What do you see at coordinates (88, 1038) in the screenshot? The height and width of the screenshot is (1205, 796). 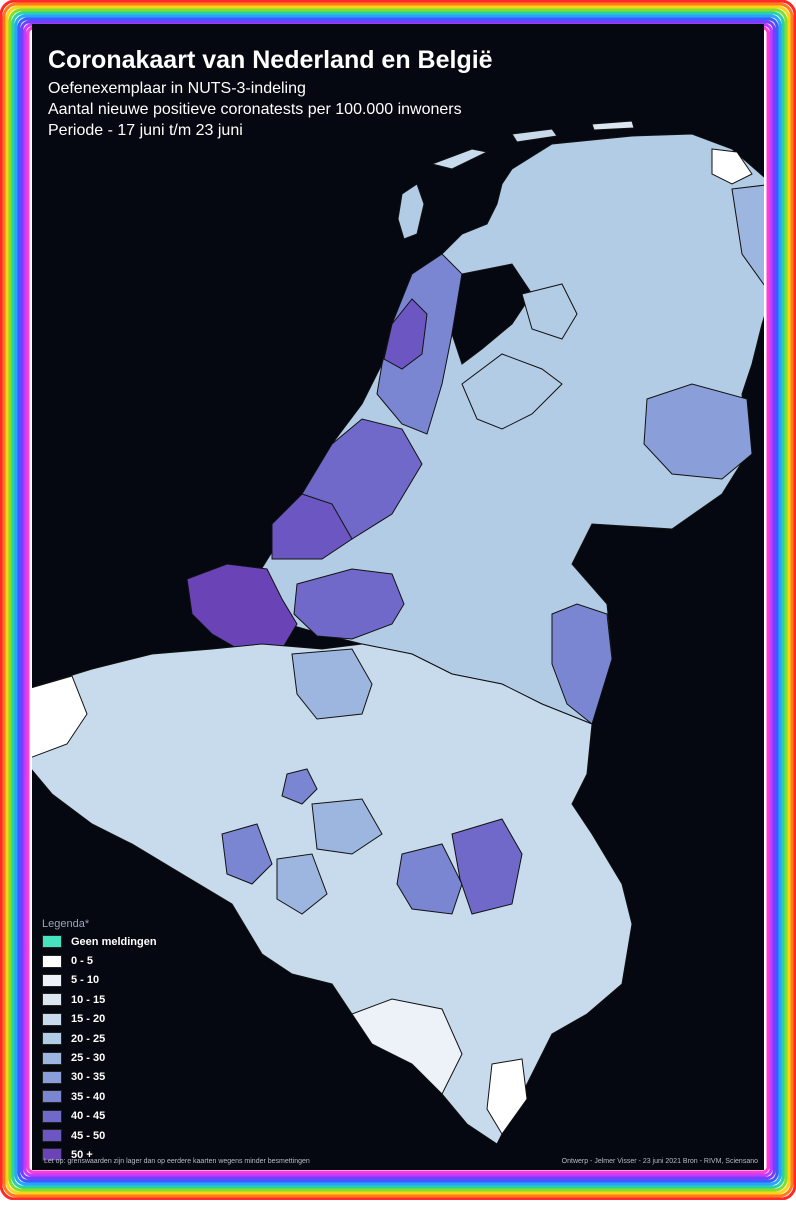 I see `legend-label: 20 - 25` at bounding box center [88, 1038].